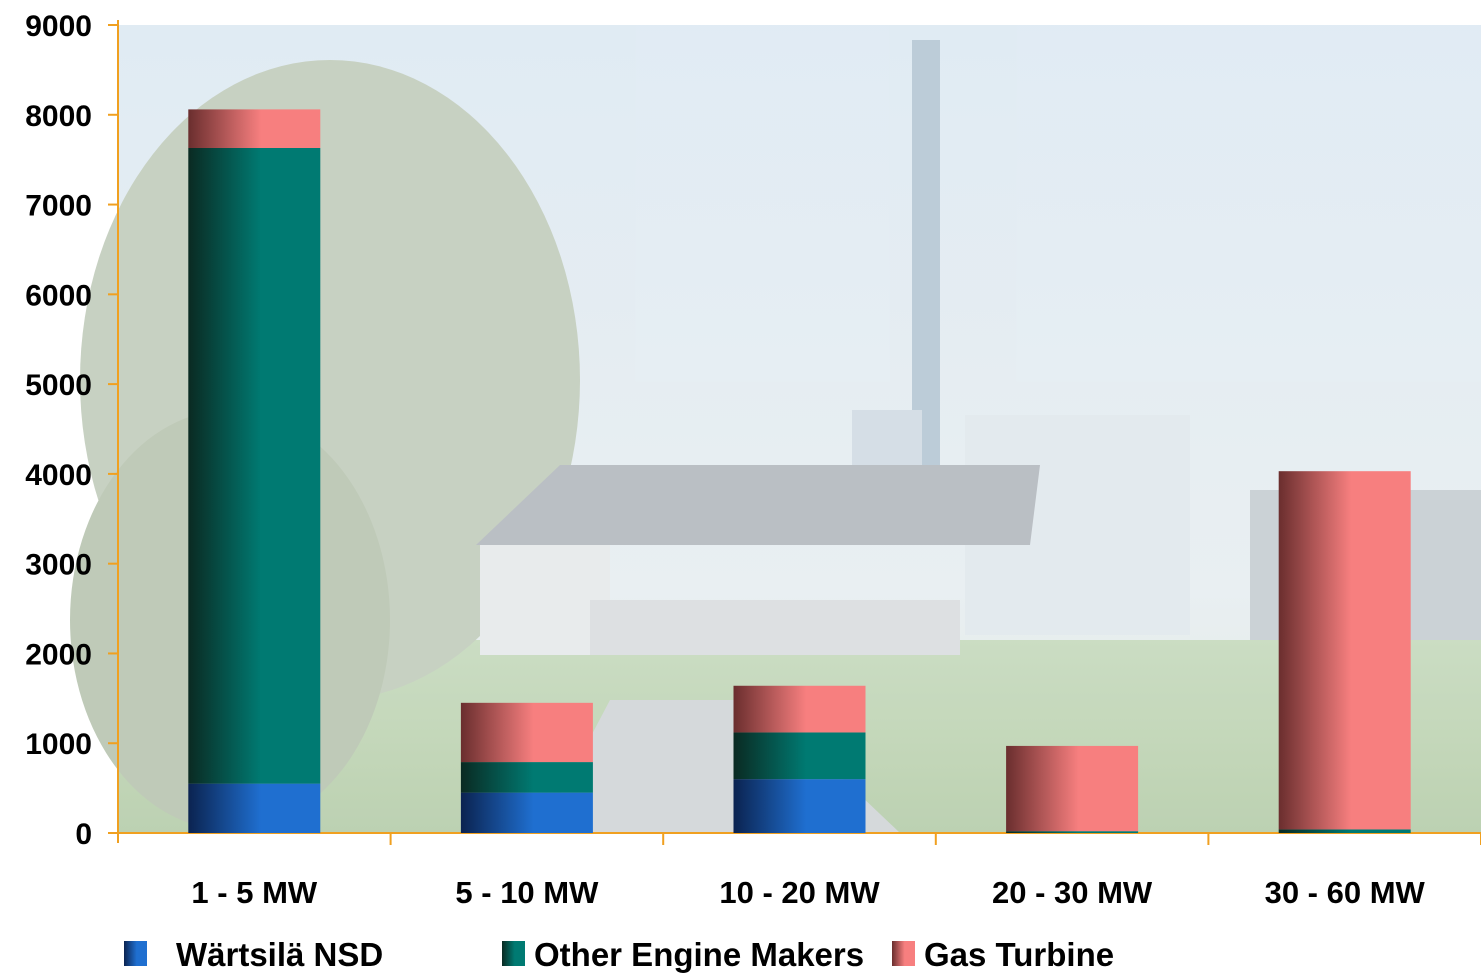 This screenshot has height=974, width=1481. What do you see at coordinates (254, 892) in the screenshot?
I see `x-tick-label: 1 - 5 MW` at bounding box center [254, 892].